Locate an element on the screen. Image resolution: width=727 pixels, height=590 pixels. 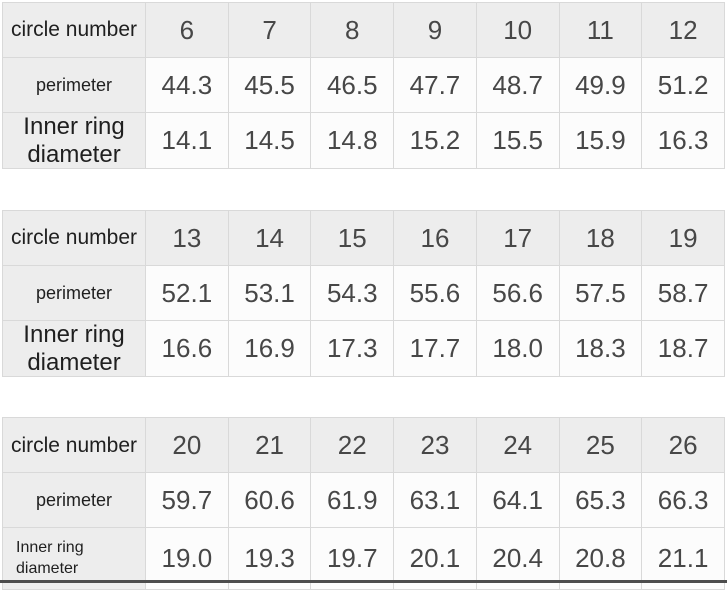
circle-number-value: 18 is located at coordinates (600, 238).